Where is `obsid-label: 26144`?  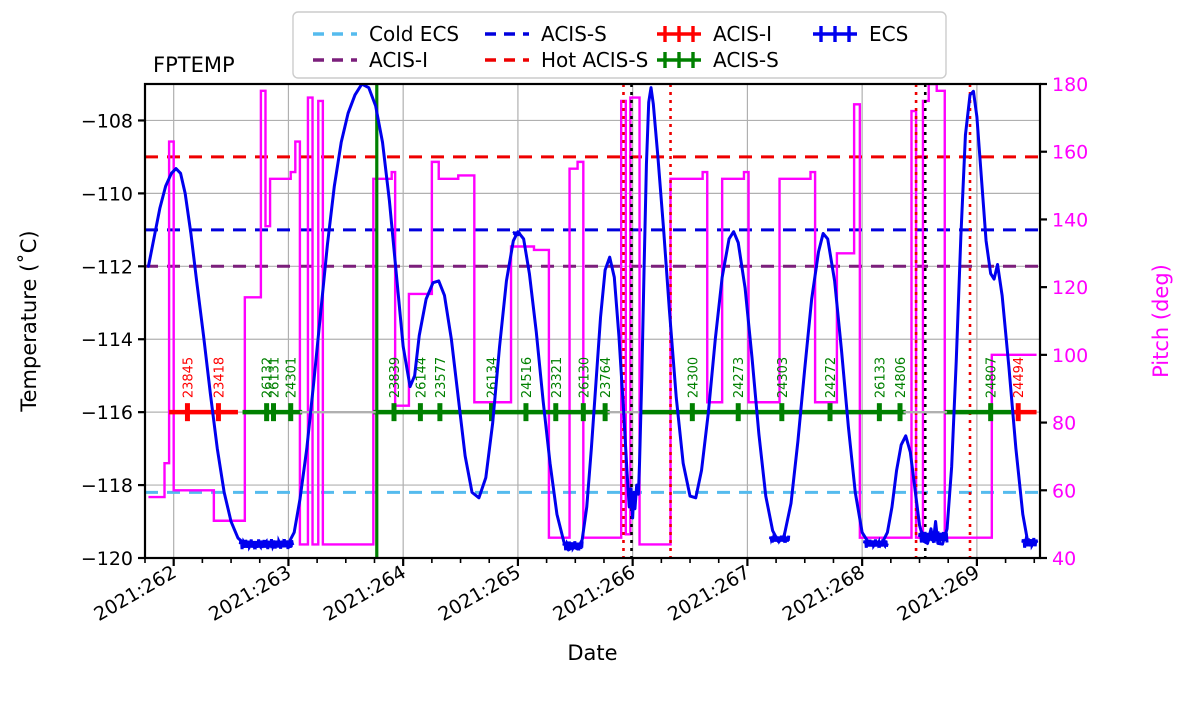 obsid-label: 26144 is located at coordinates (421, 377).